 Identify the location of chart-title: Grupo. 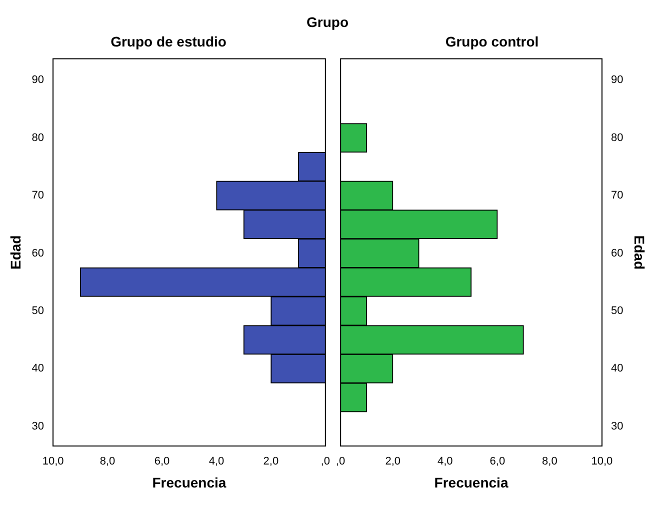
(327, 22).